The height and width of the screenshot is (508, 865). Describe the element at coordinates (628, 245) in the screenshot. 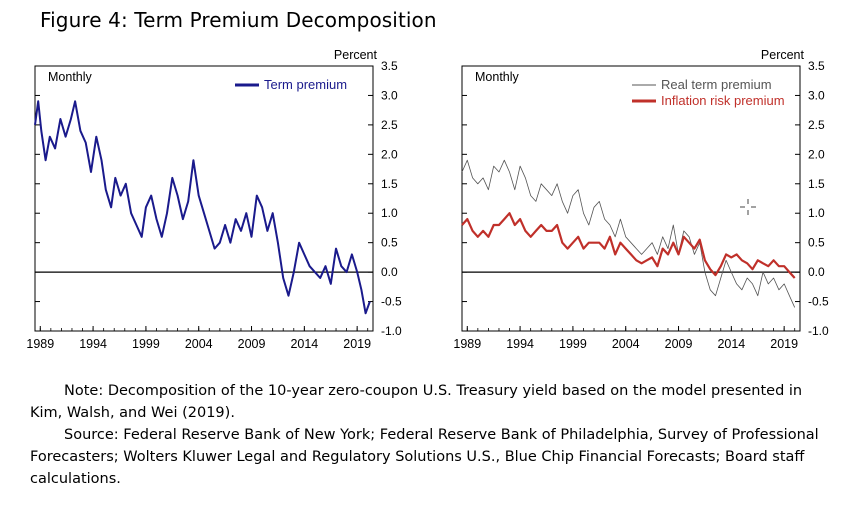

I see `series-line-inflation-risk-premium` at that location.